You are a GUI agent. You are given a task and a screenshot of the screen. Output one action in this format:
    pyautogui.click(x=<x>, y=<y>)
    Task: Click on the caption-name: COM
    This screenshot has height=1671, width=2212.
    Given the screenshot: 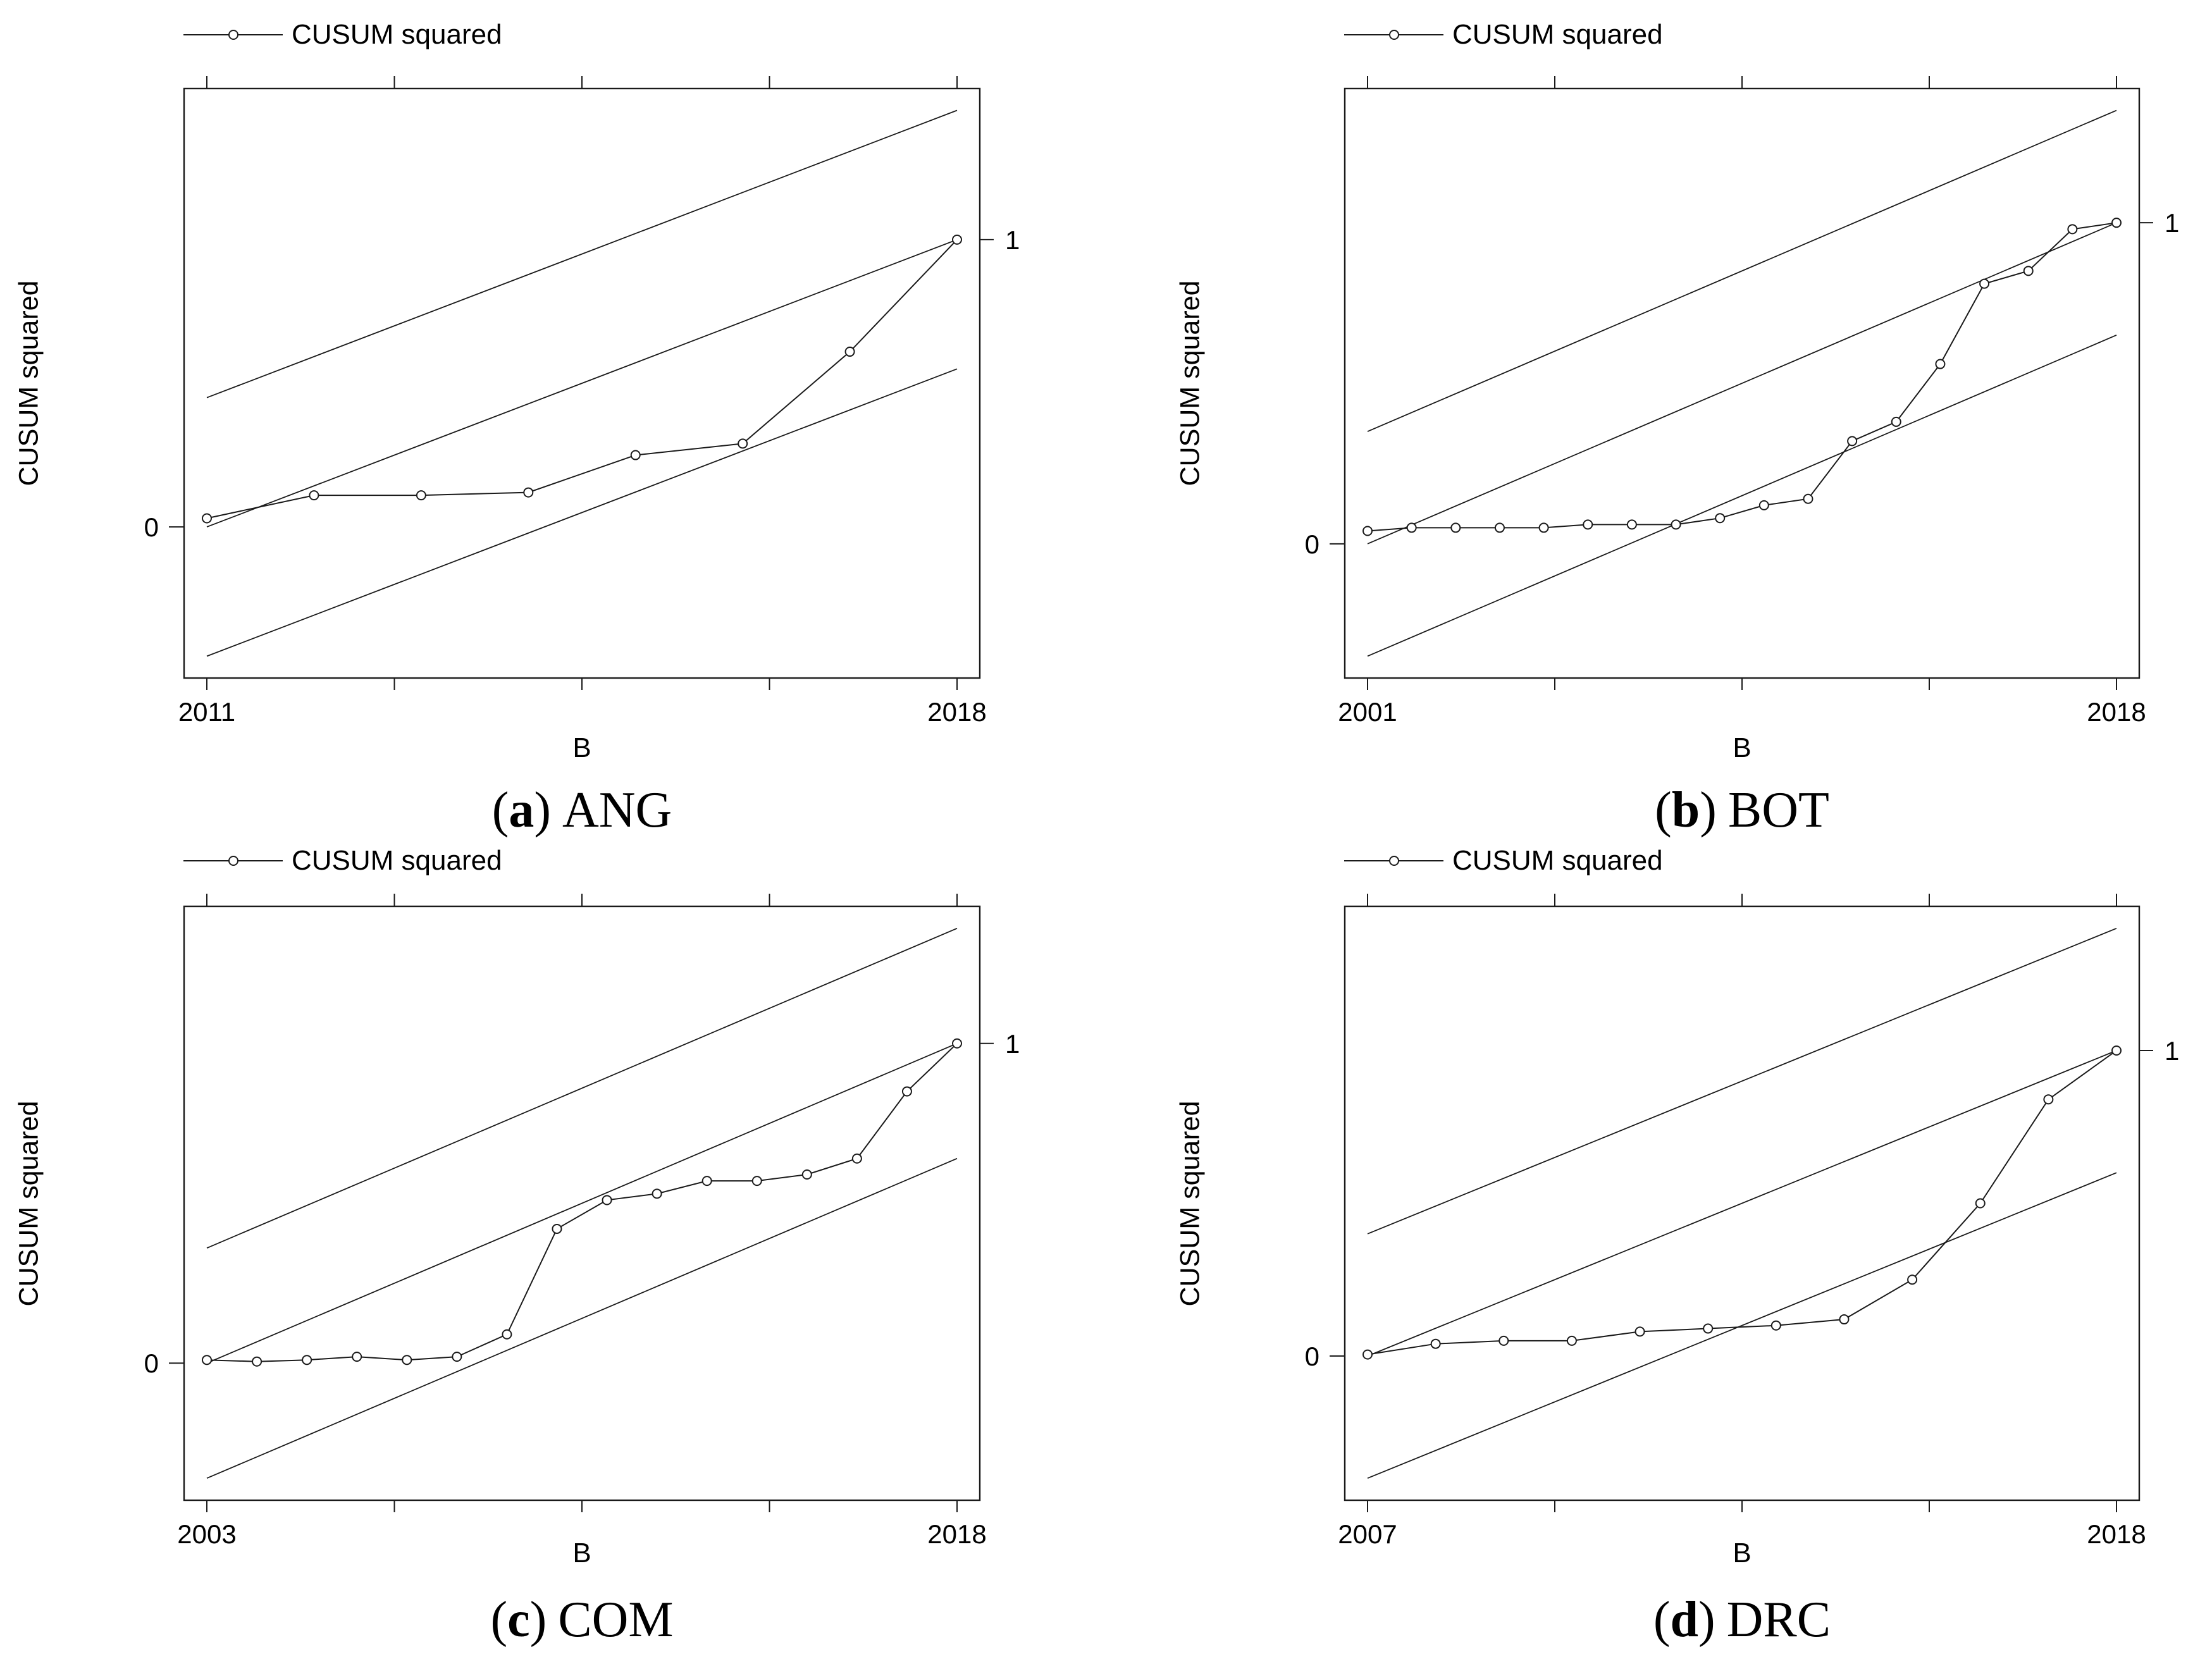 What is the action you would take?
    pyautogui.click(x=616, y=1620)
    